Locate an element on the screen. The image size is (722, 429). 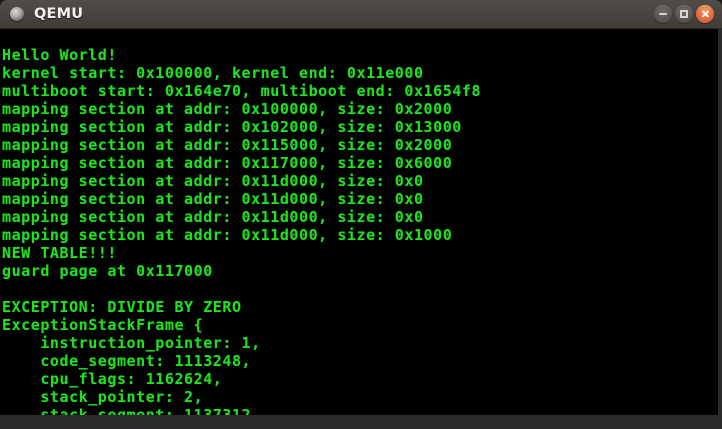
console-line: NEW TABLE!!! is located at coordinates (59, 253).